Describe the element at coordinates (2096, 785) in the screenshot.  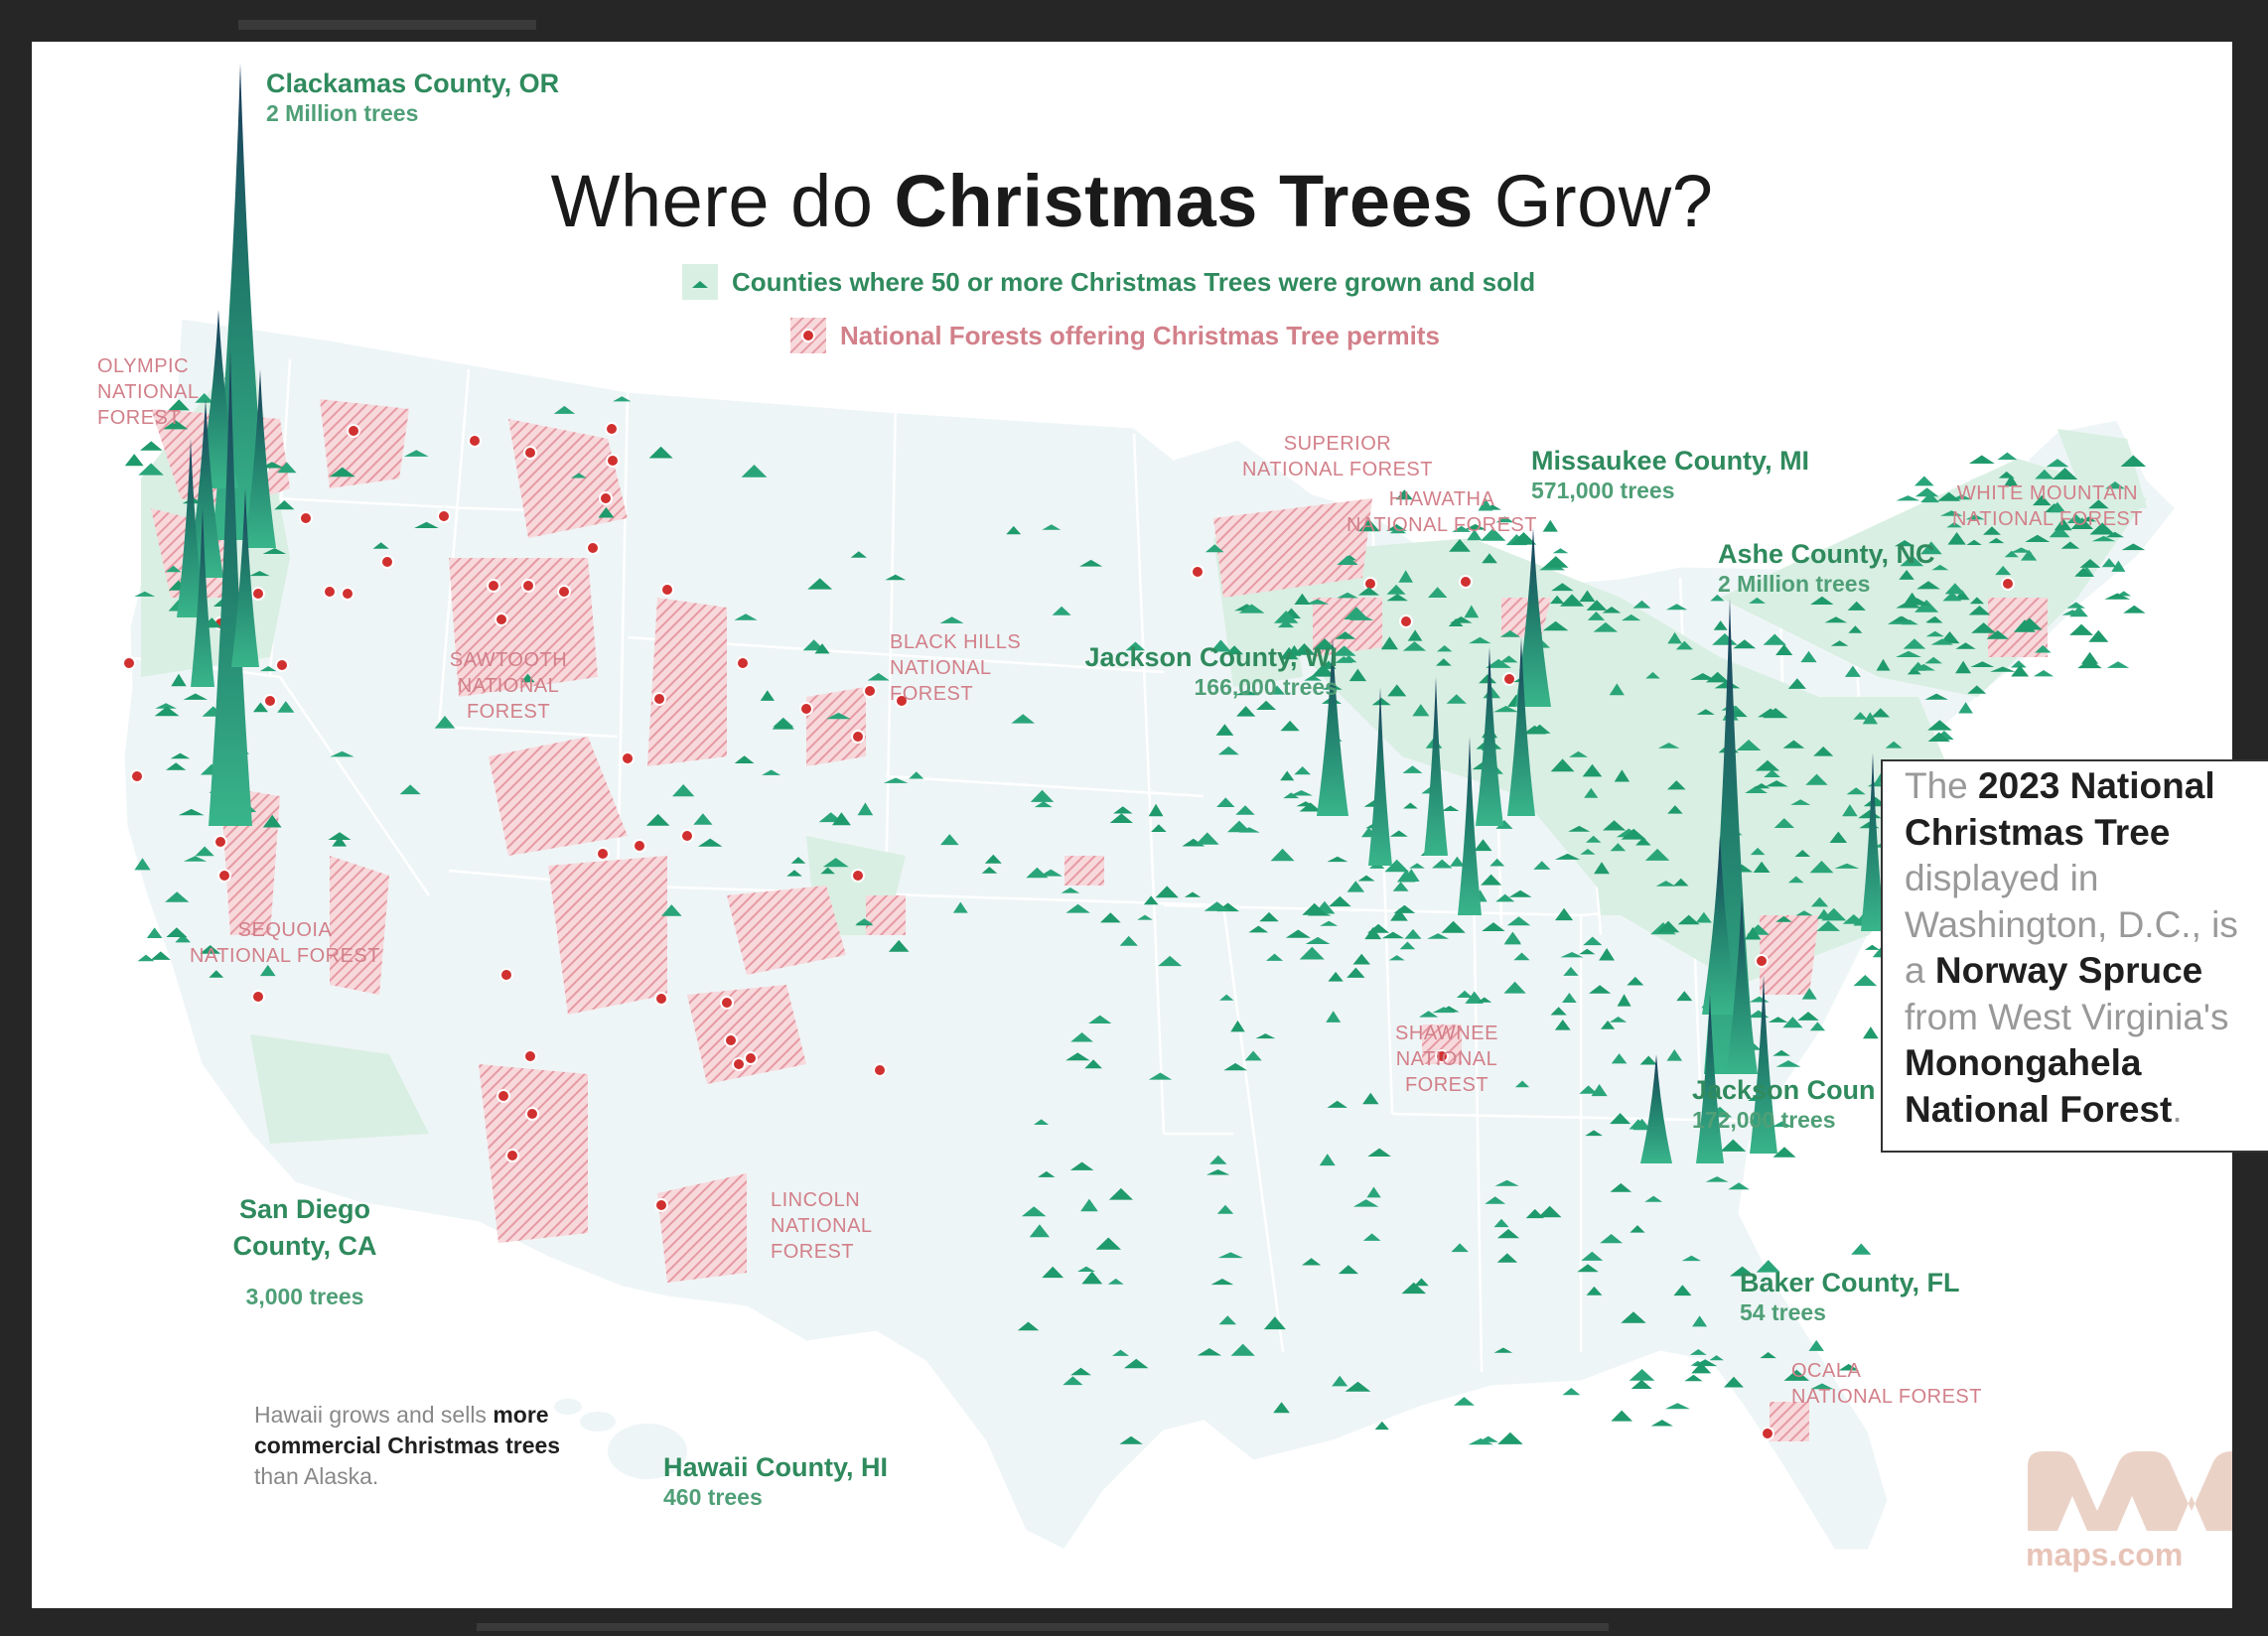
I see `note-segment: 2023 National` at that location.